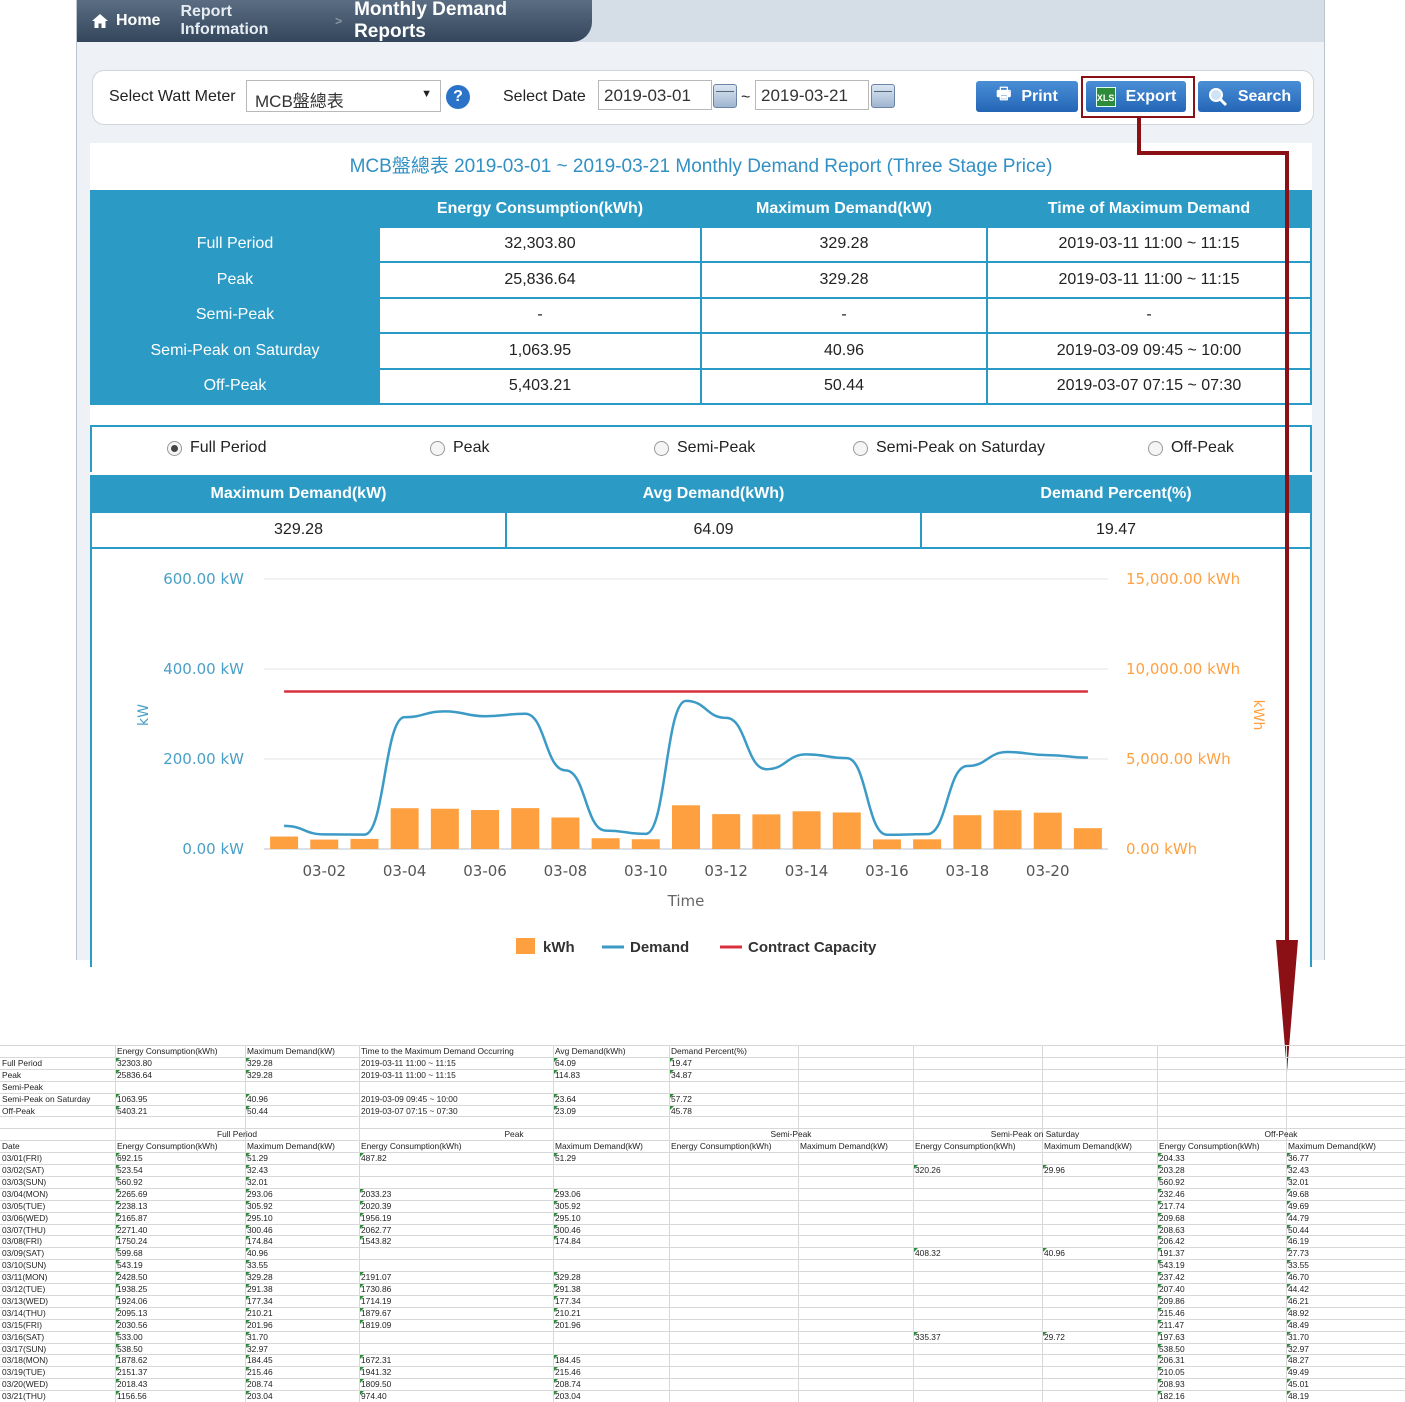 The image size is (1405, 1402). What do you see at coordinates (100, 21) in the screenshot?
I see `home-icon` at bounding box center [100, 21].